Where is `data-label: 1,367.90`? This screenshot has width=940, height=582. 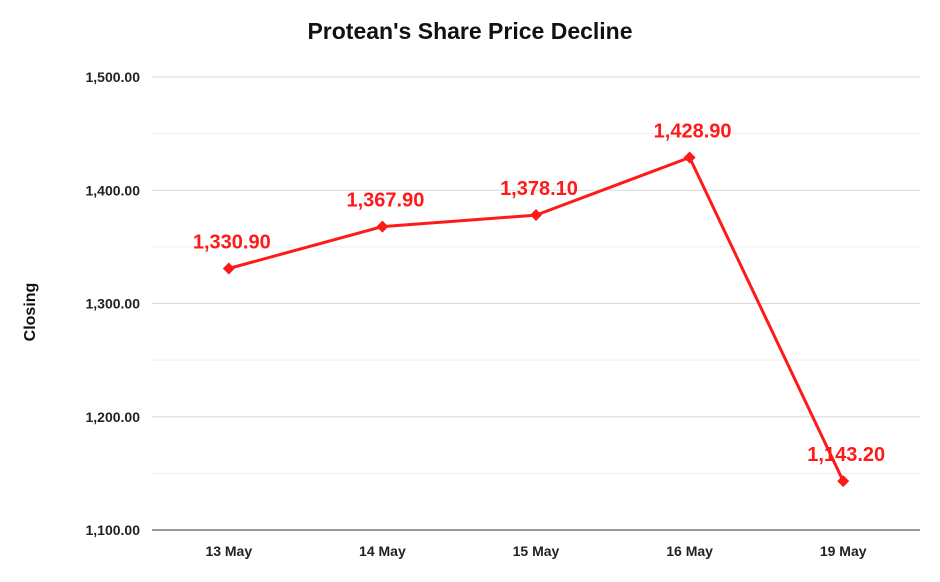 data-label: 1,367.90 is located at coordinates (385, 201).